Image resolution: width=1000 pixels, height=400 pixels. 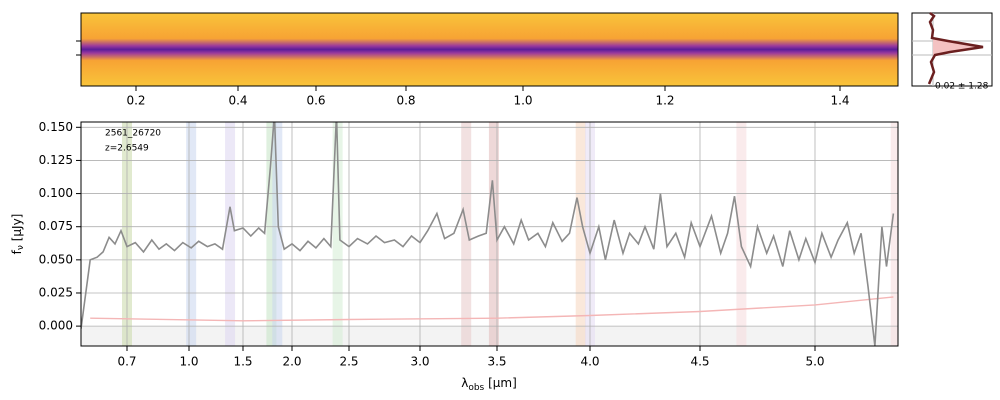 What do you see at coordinates (291, 362) in the screenshot?
I see `x-tick-label: 2.0` at bounding box center [291, 362].